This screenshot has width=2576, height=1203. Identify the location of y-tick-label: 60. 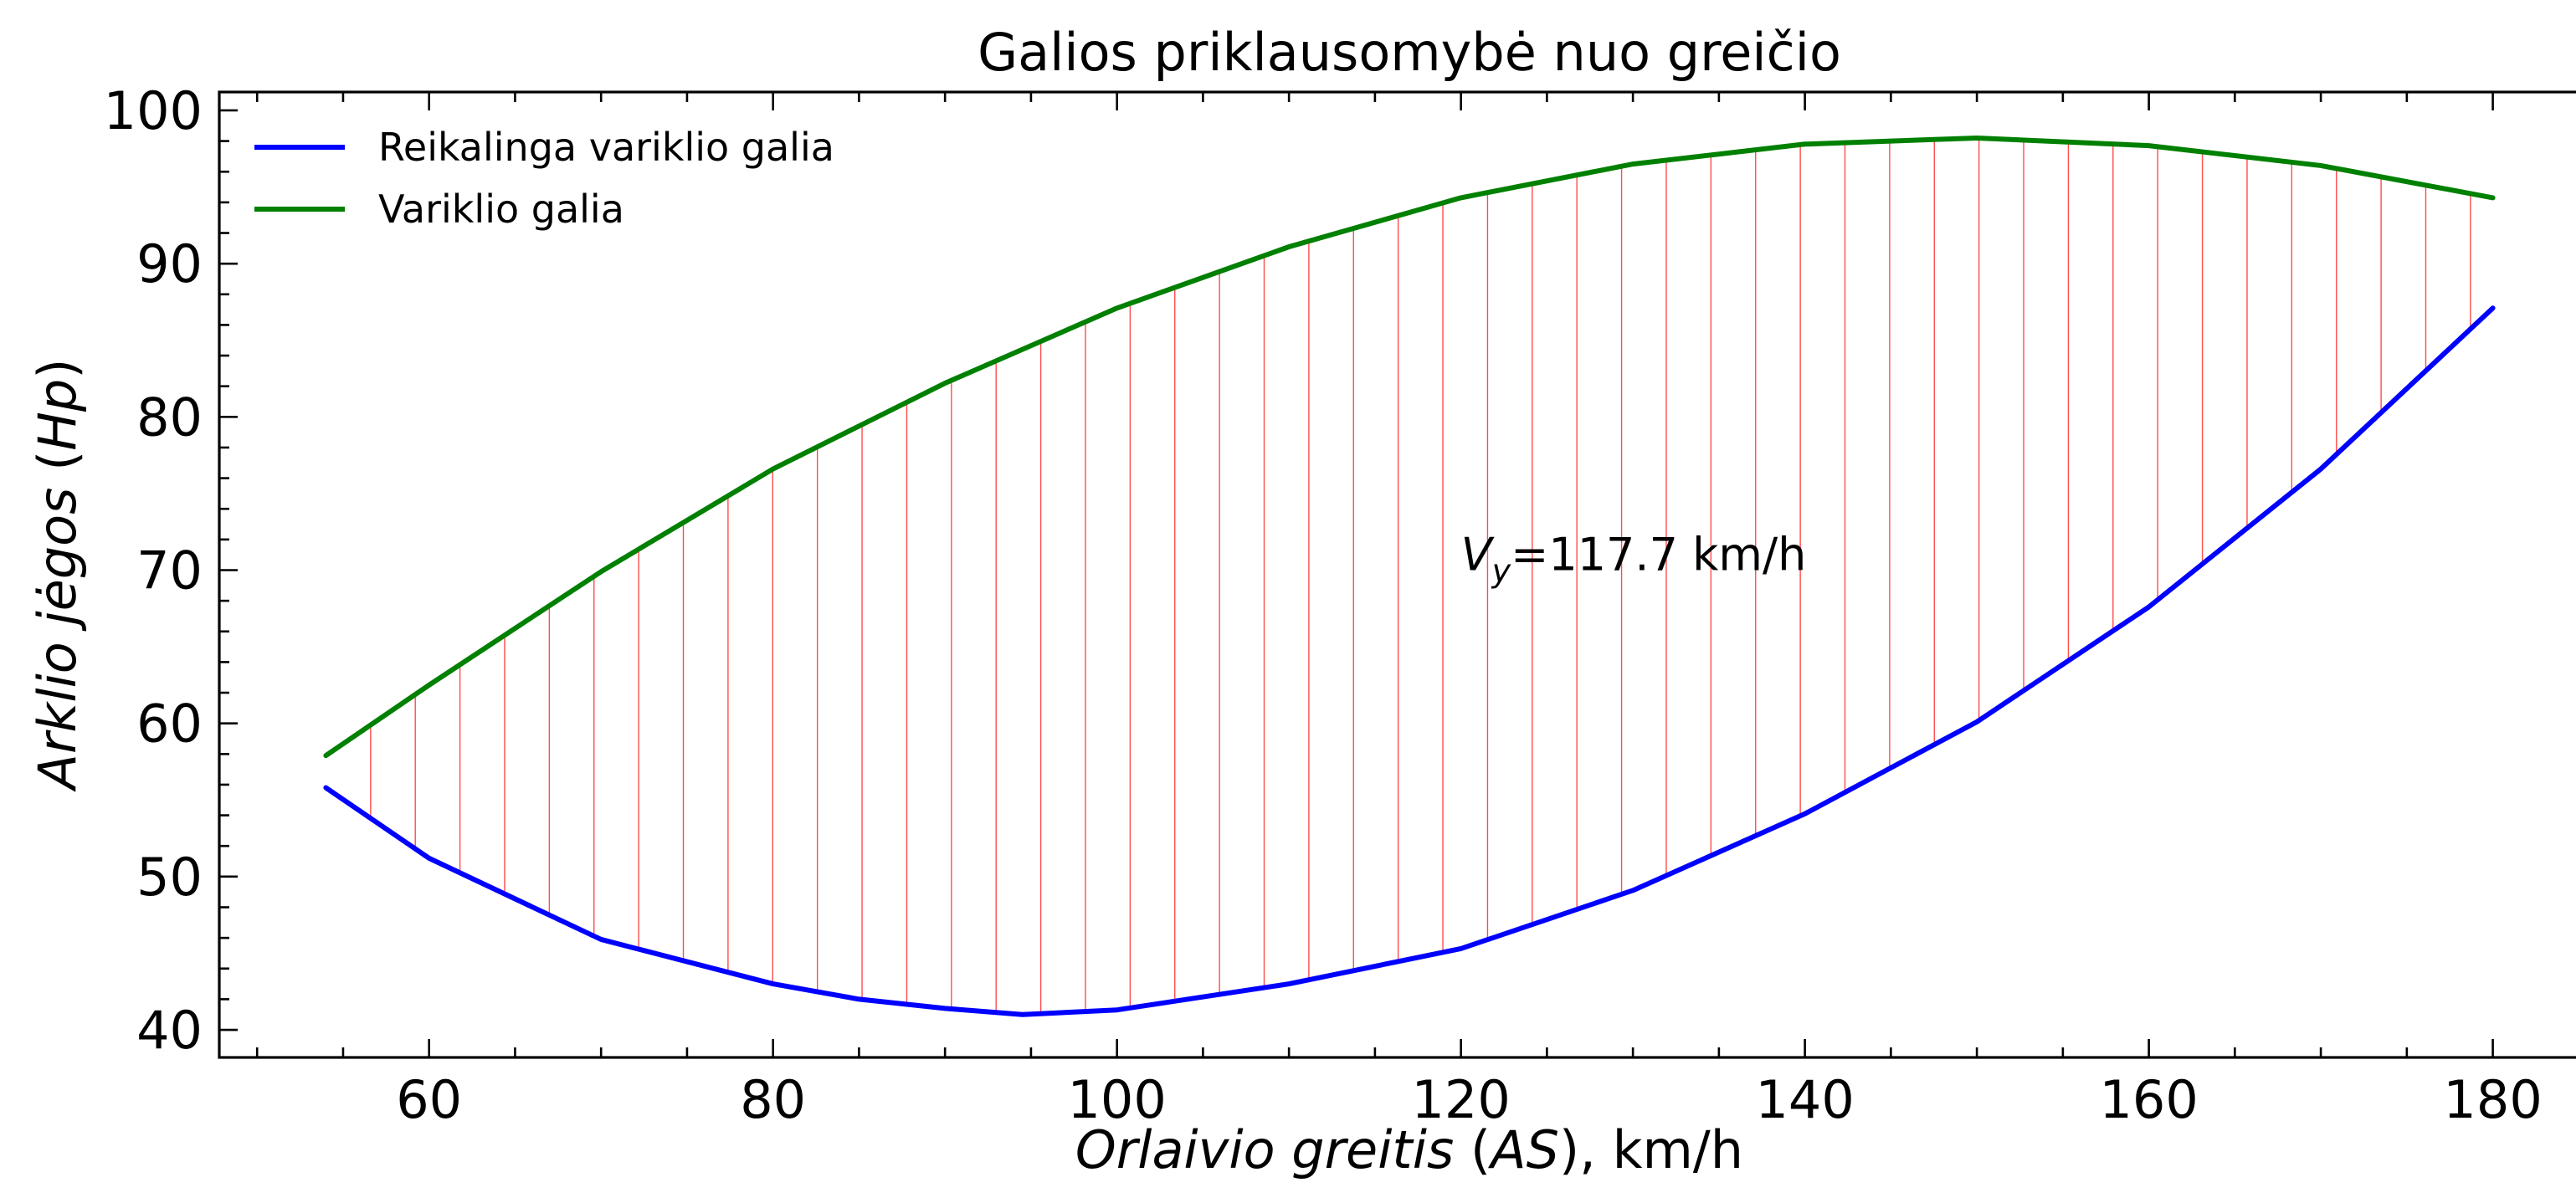
(169, 725).